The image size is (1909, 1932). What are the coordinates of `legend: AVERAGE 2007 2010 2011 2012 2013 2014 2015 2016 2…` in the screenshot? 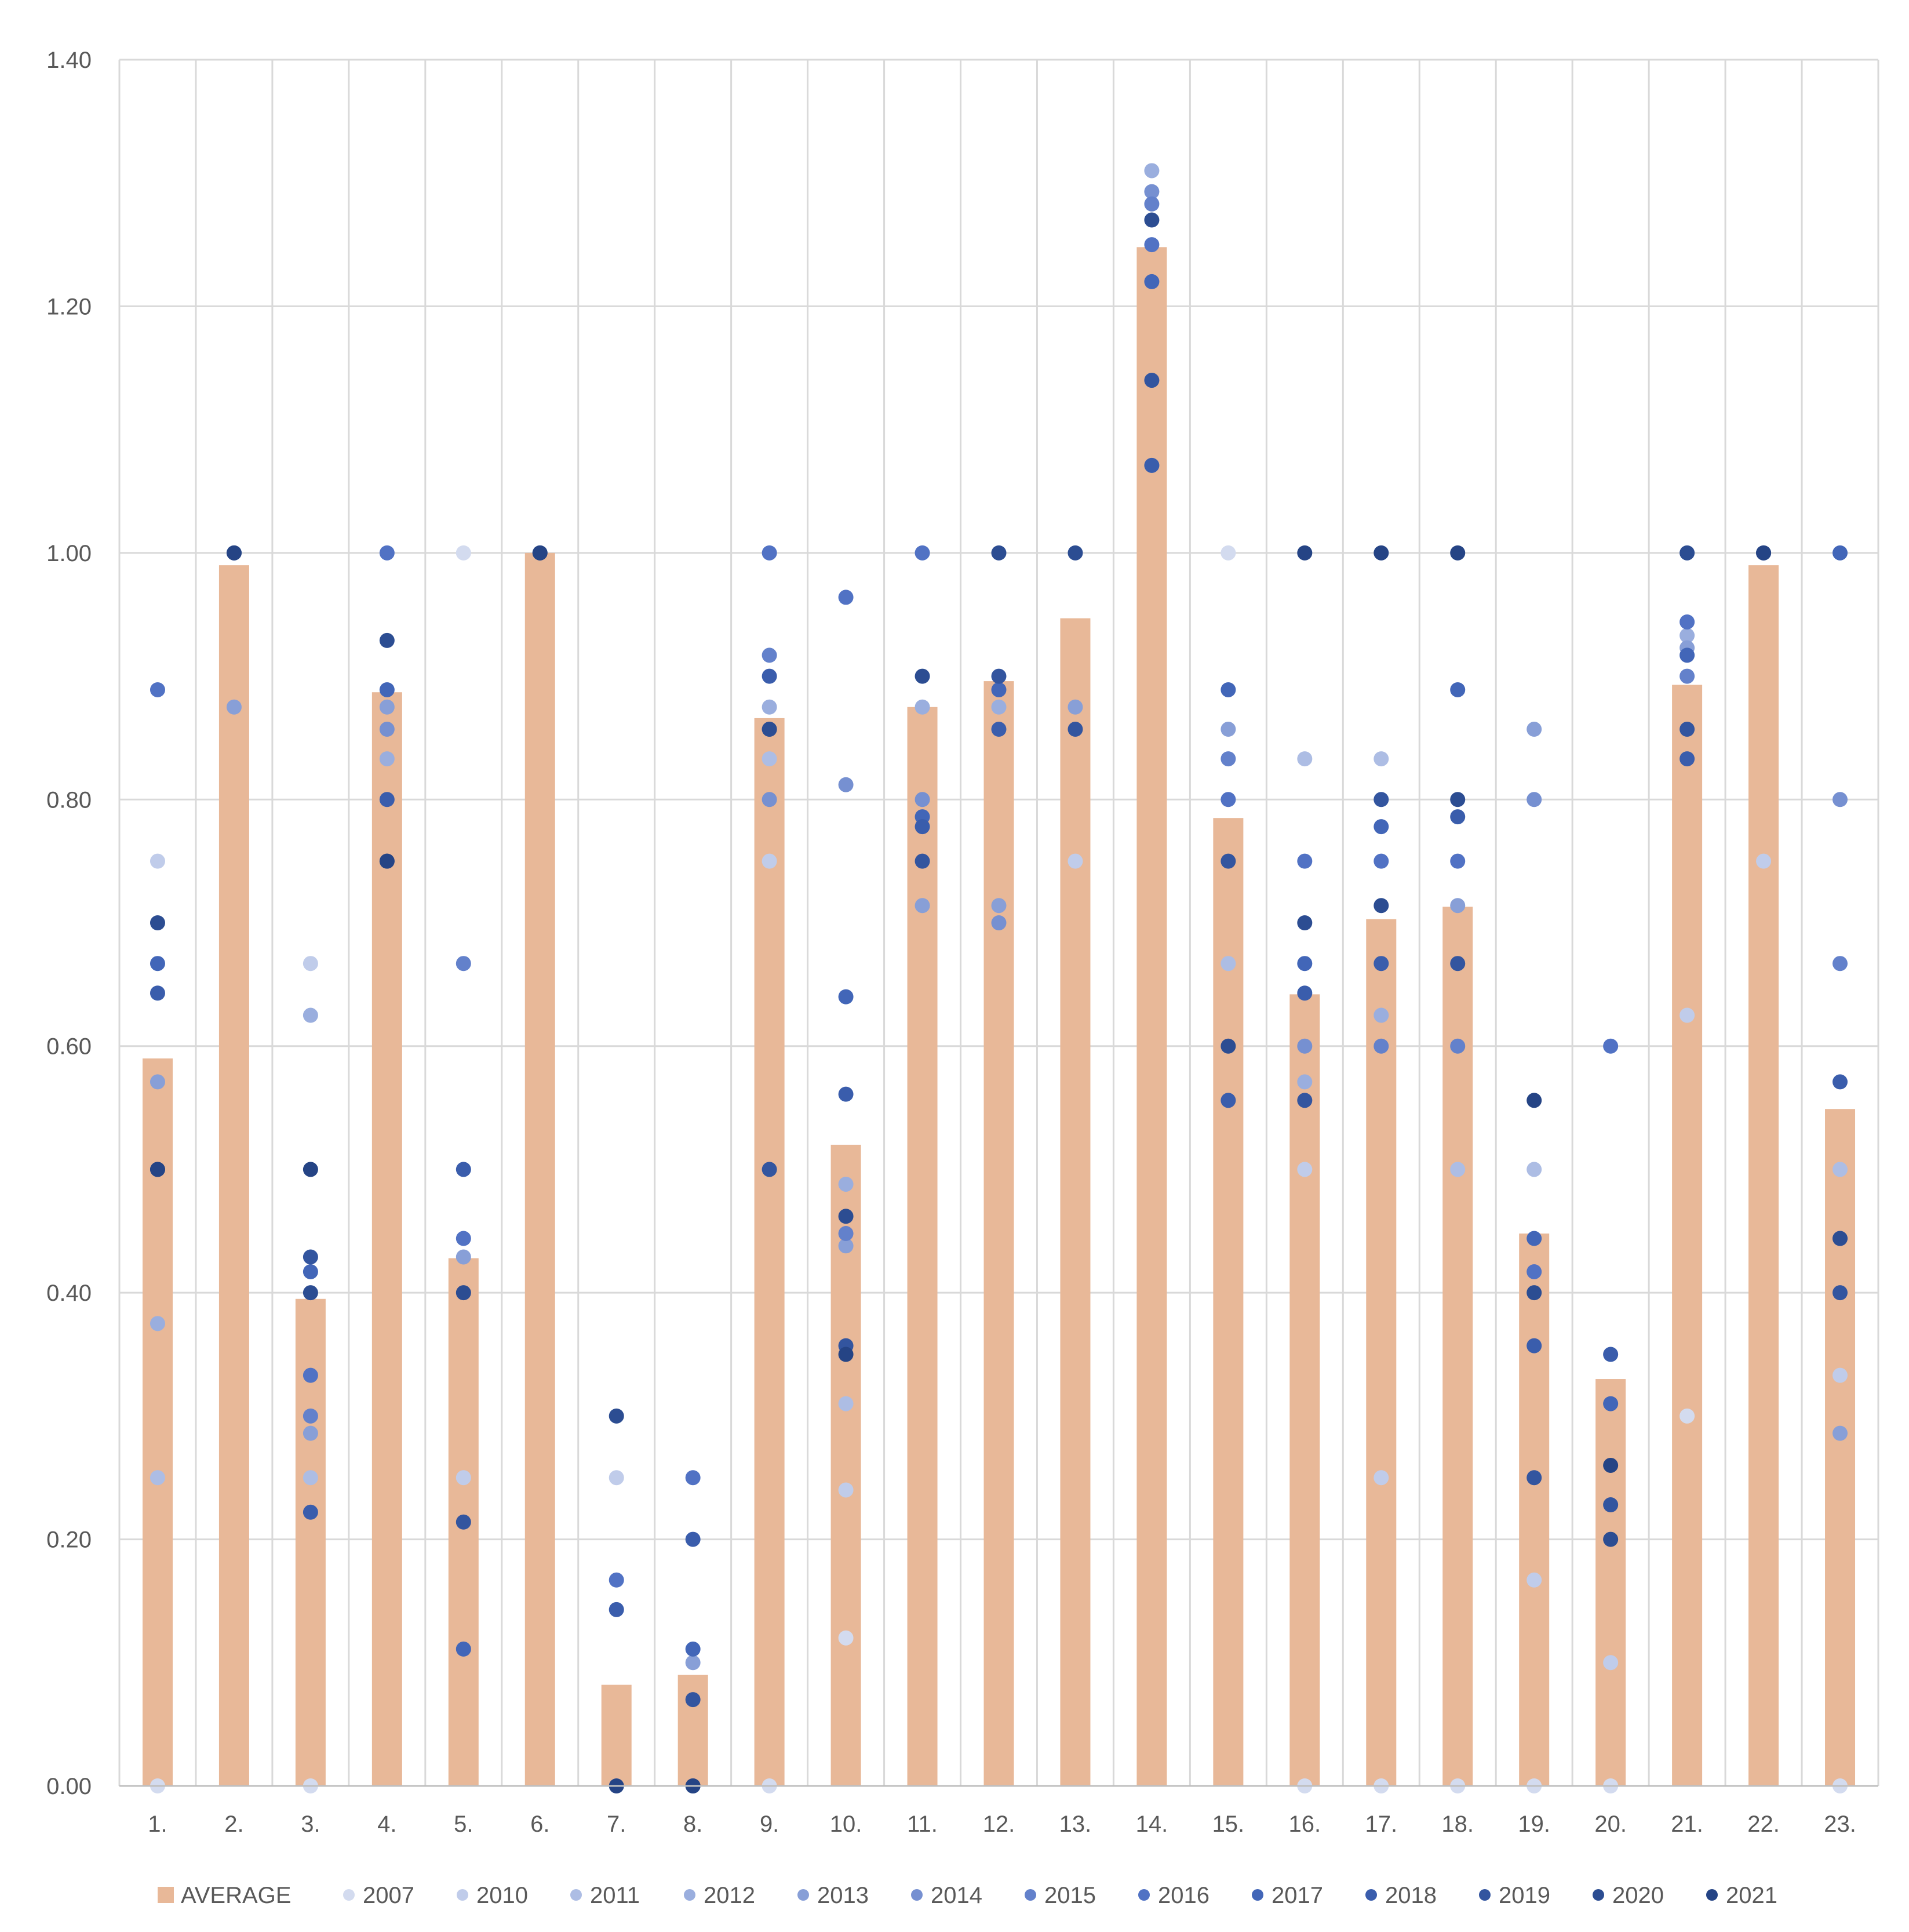 It's located at (968, 1895).